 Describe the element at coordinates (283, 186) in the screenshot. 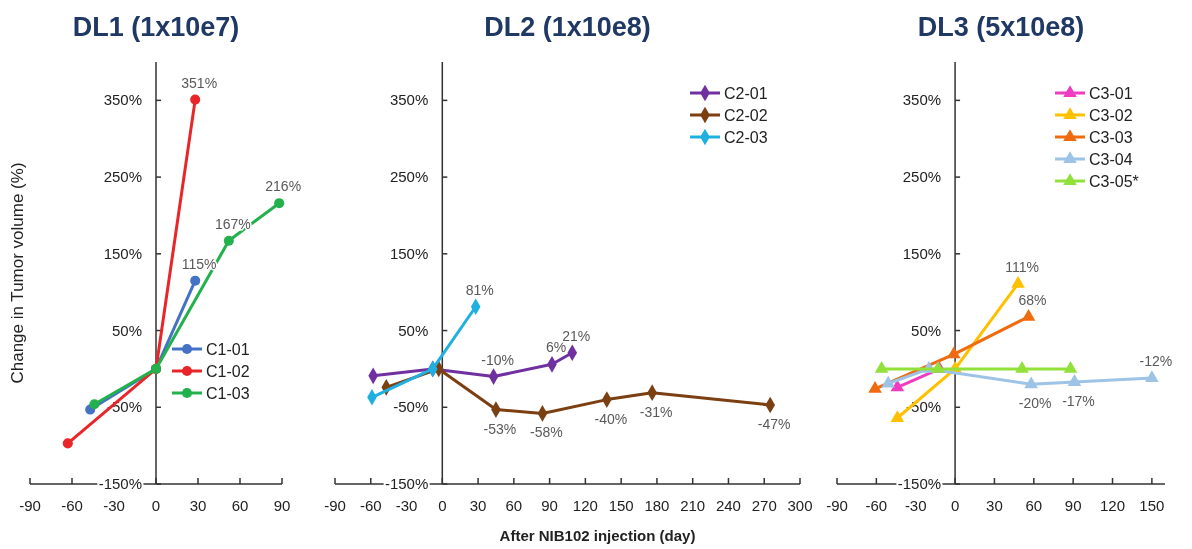

I see `data-label: 216%` at that location.